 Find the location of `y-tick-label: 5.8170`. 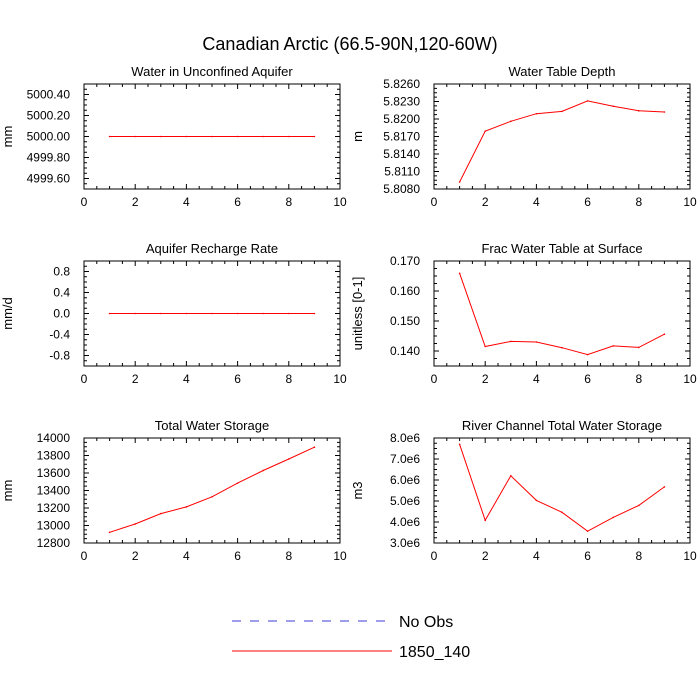

y-tick-label: 5.8170 is located at coordinates (401, 137).